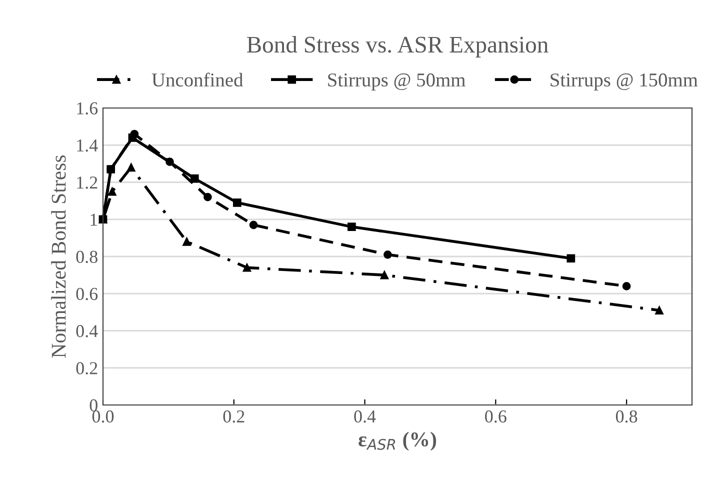  What do you see at coordinates (87, 182) in the screenshot?
I see `y-tick-label: 1.2` at bounding box center [87, 182].